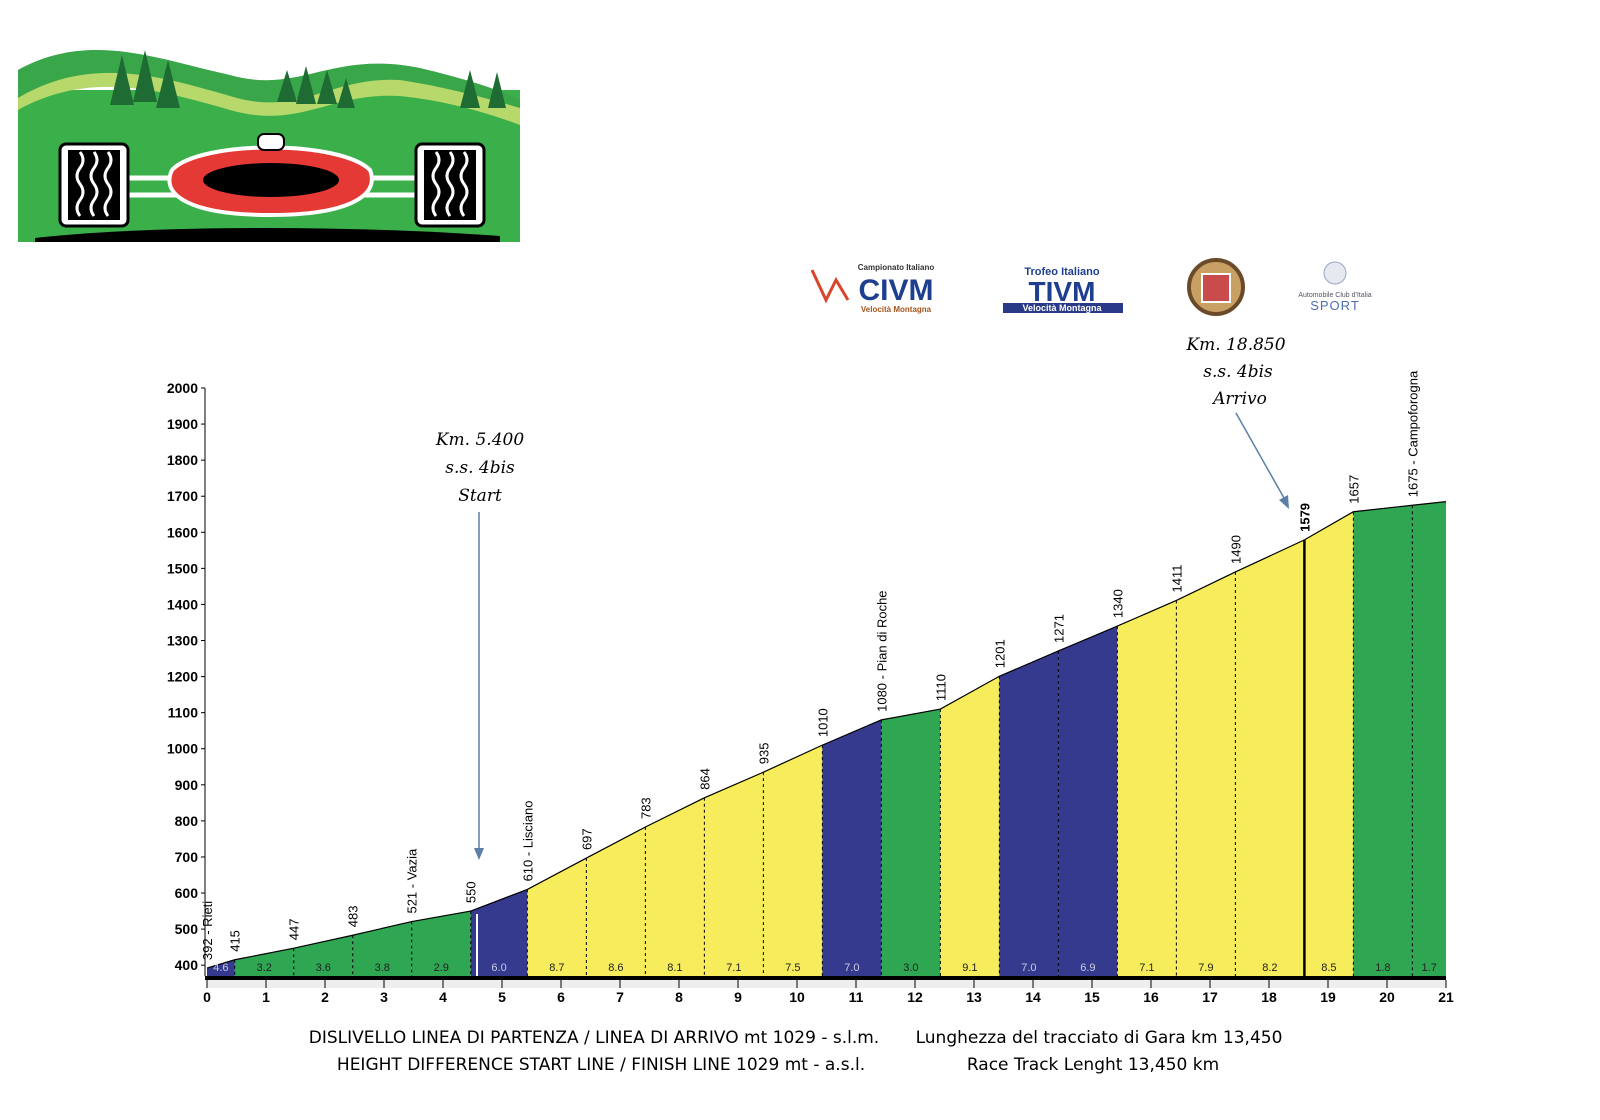 Image resolution: width=1600 pixels, height=1120 pixels. Describe the element at coordinates (182, 677) in the screenshot. I see `y-tick-label: 1200` at that location.